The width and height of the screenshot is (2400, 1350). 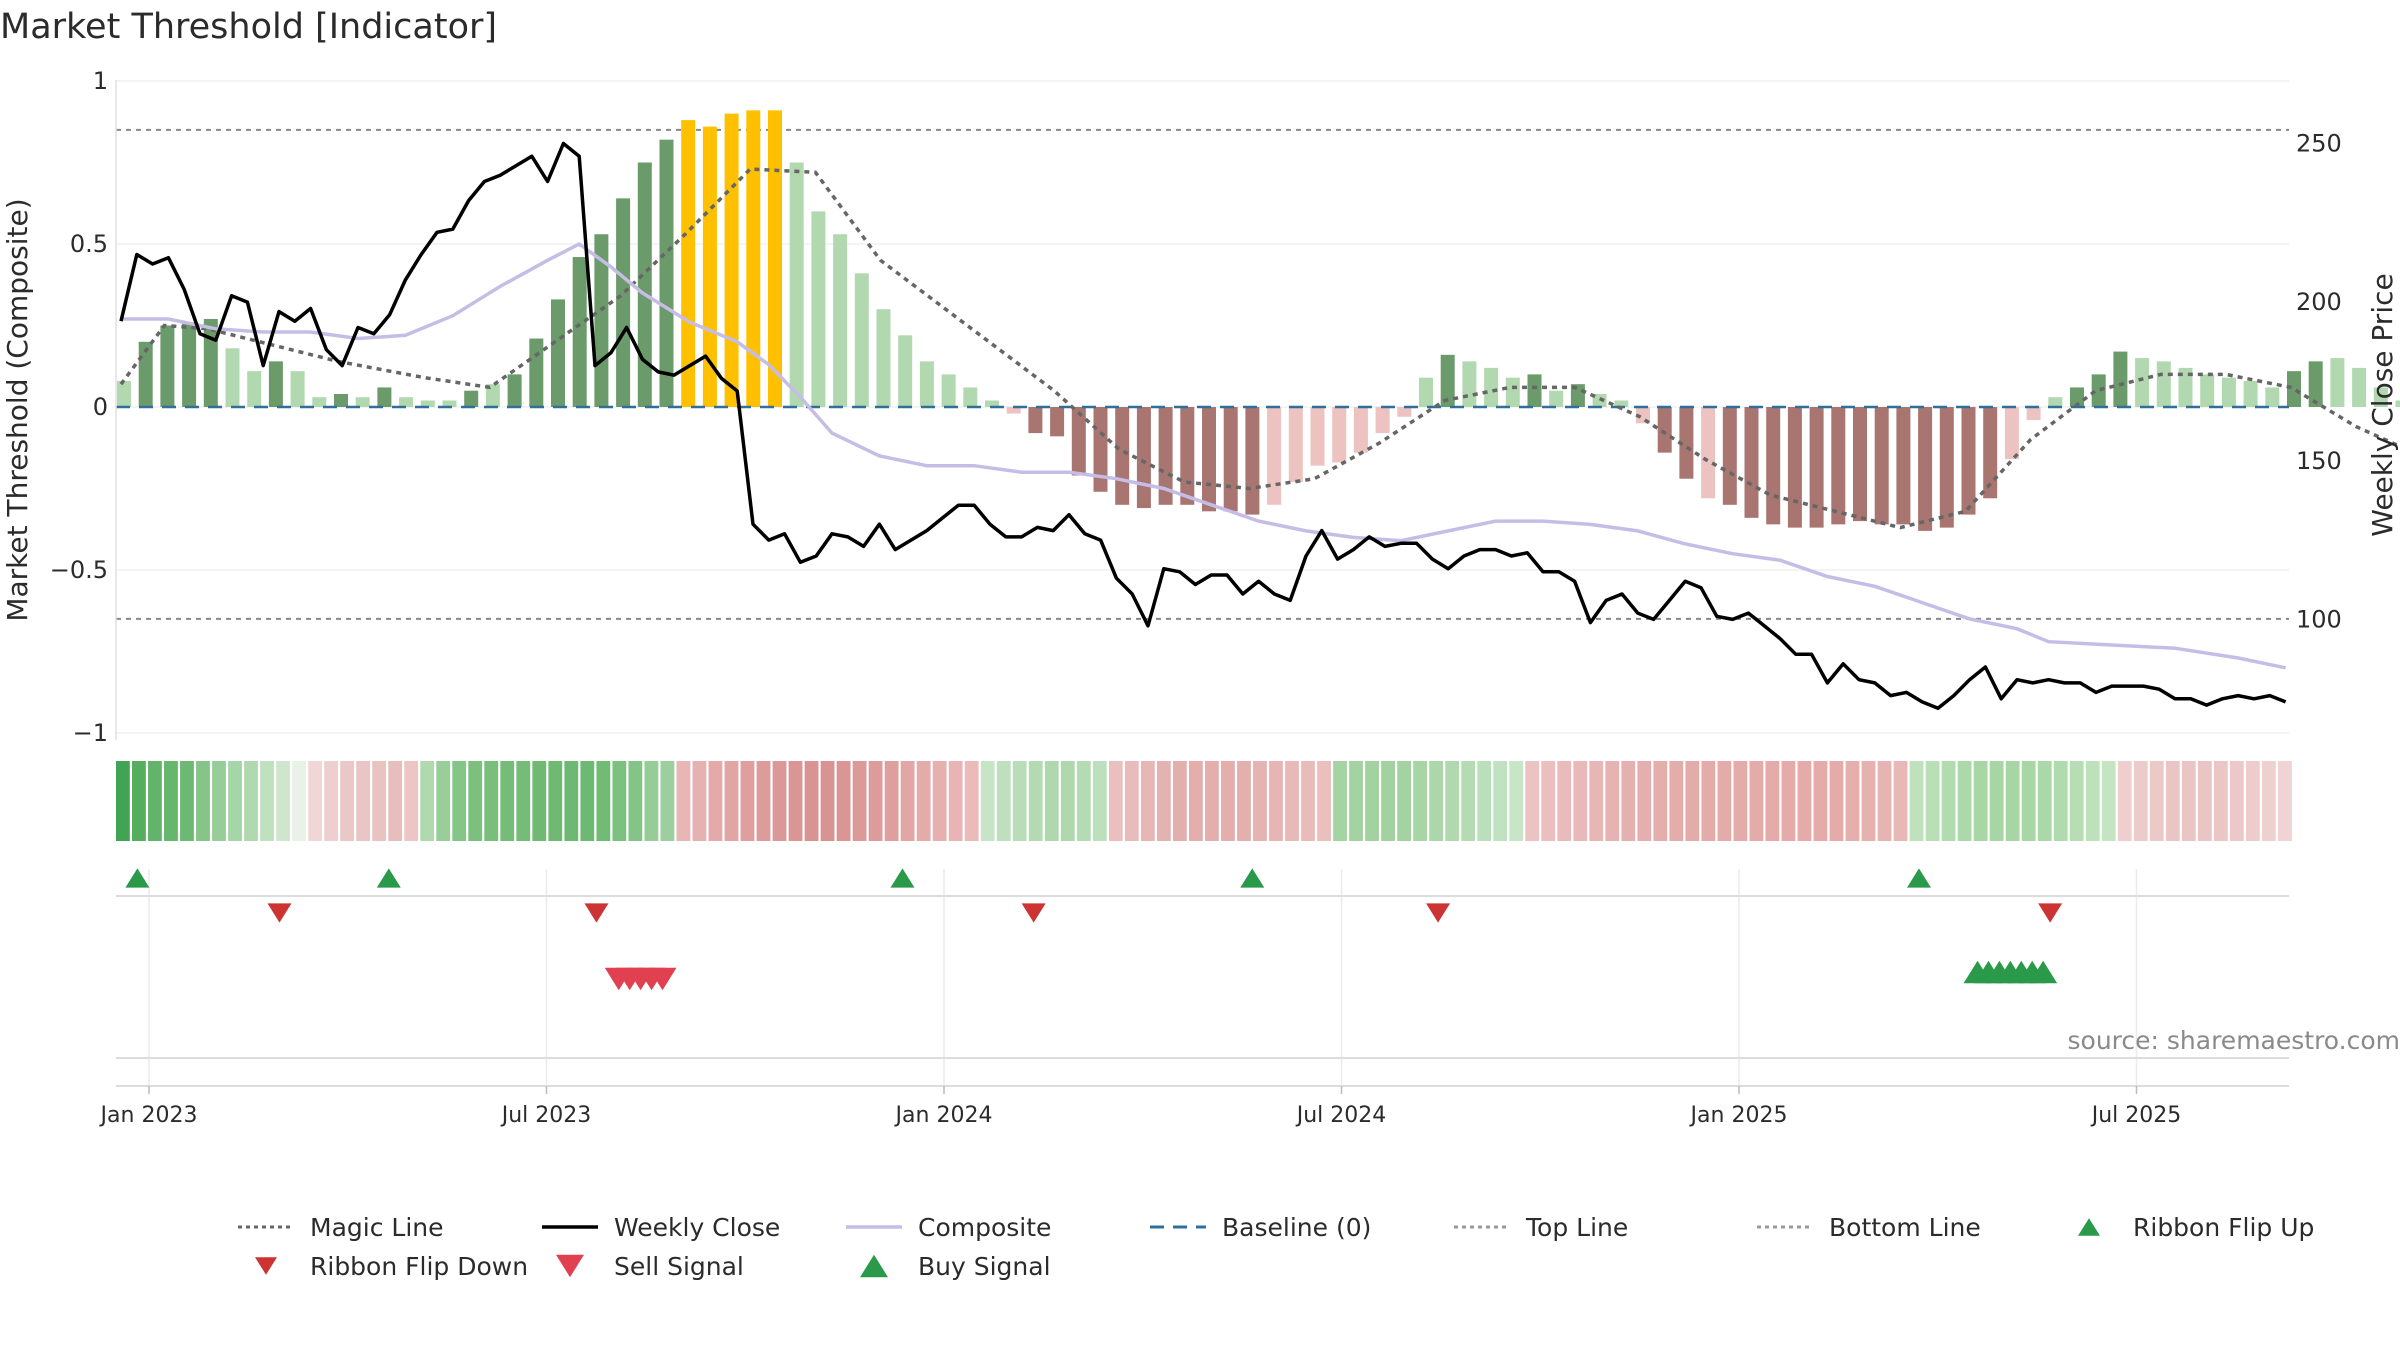 I want to click on buy-signal-marker, so click(x=2043, y=972).